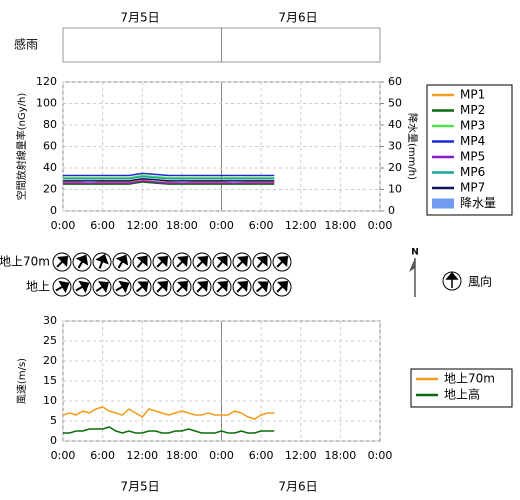  I want to click on legend-label: MP3, so click(472, 126).